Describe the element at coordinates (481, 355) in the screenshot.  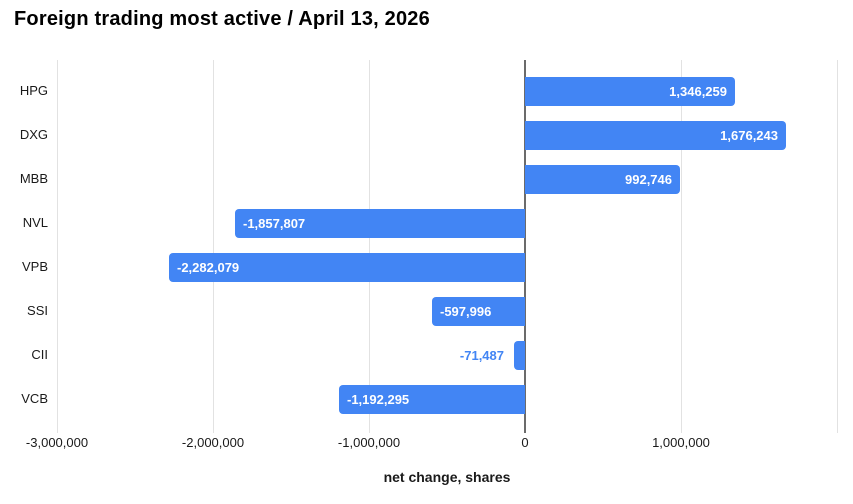
I see `bar-value-label: -71,487` at that location.